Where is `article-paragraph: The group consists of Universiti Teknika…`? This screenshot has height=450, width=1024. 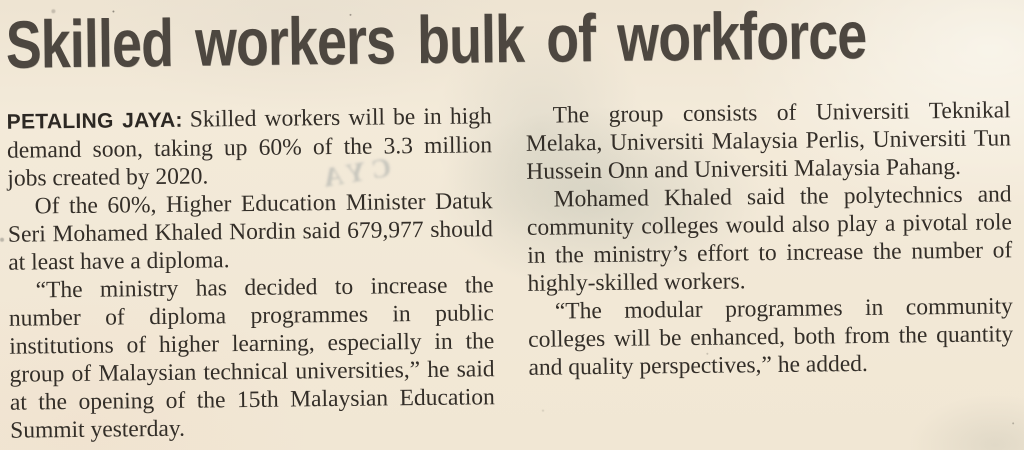 article-paragraph: The group consists of Universiti Teknika… is located at coordinates (768, 141).